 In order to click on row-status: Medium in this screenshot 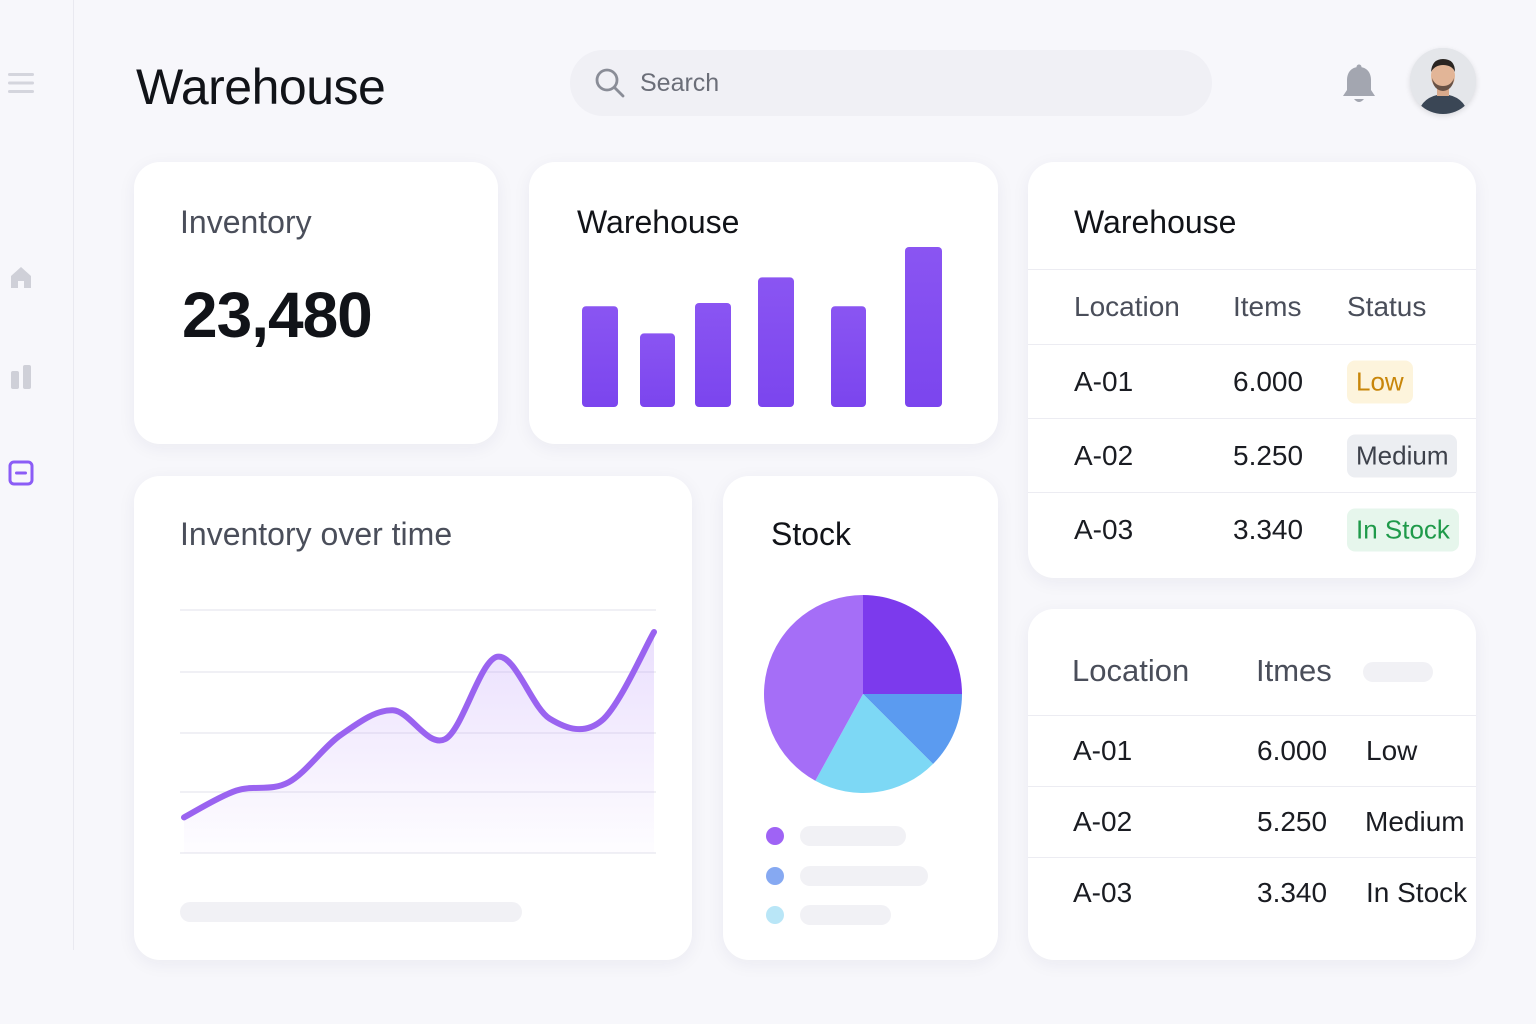, I will do `click(1415, 821)`.